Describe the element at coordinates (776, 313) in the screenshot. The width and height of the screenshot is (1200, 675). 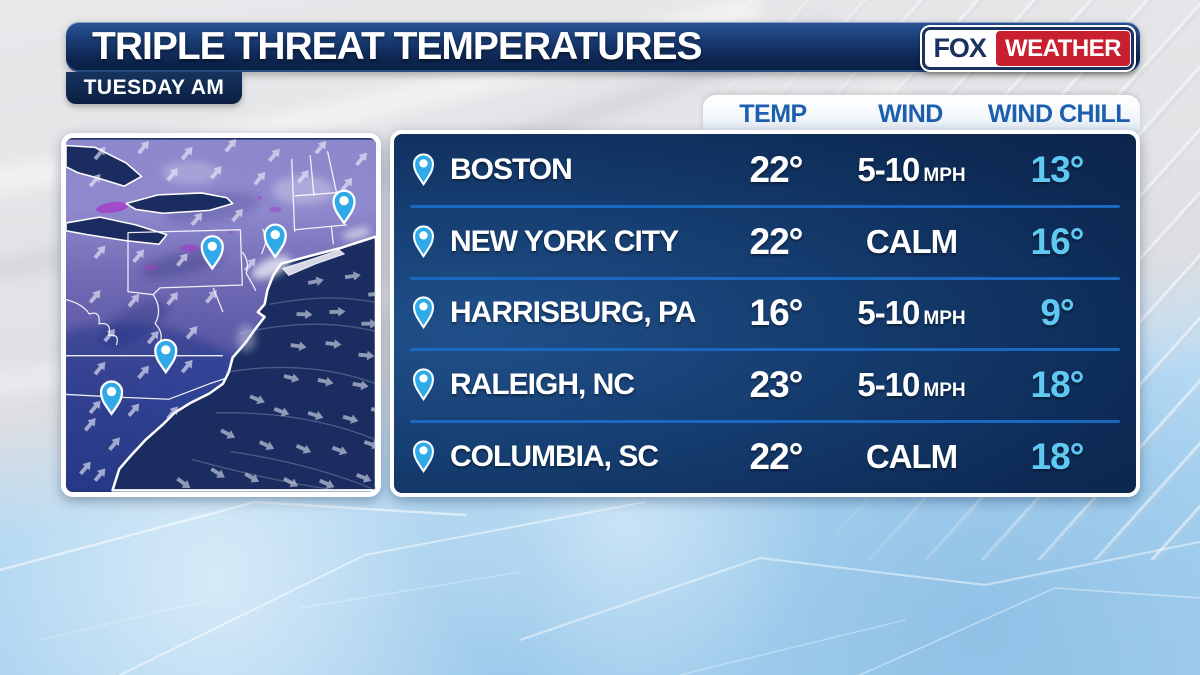
I see `temp-value: 16°` at that location.